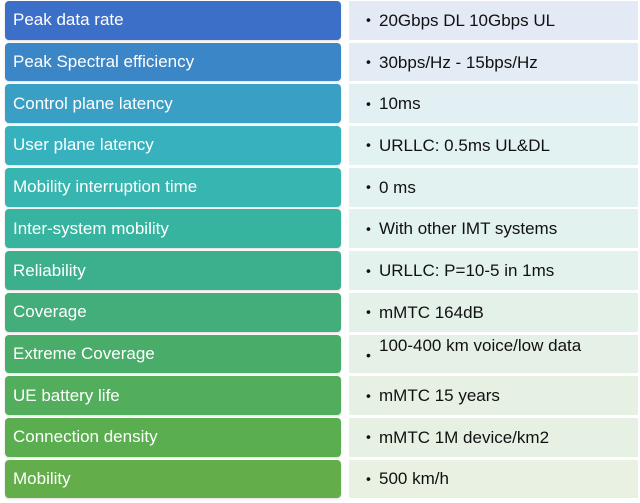 Image resolution: width=640 pixels, height=503 pixels. I want to click on row-label: Mobility interruption time, so click(173, 187).